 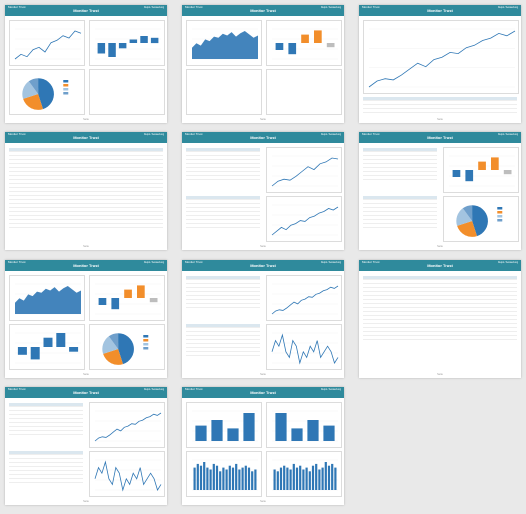 I want to click on volatility-chart, so click(x=128, y=475).